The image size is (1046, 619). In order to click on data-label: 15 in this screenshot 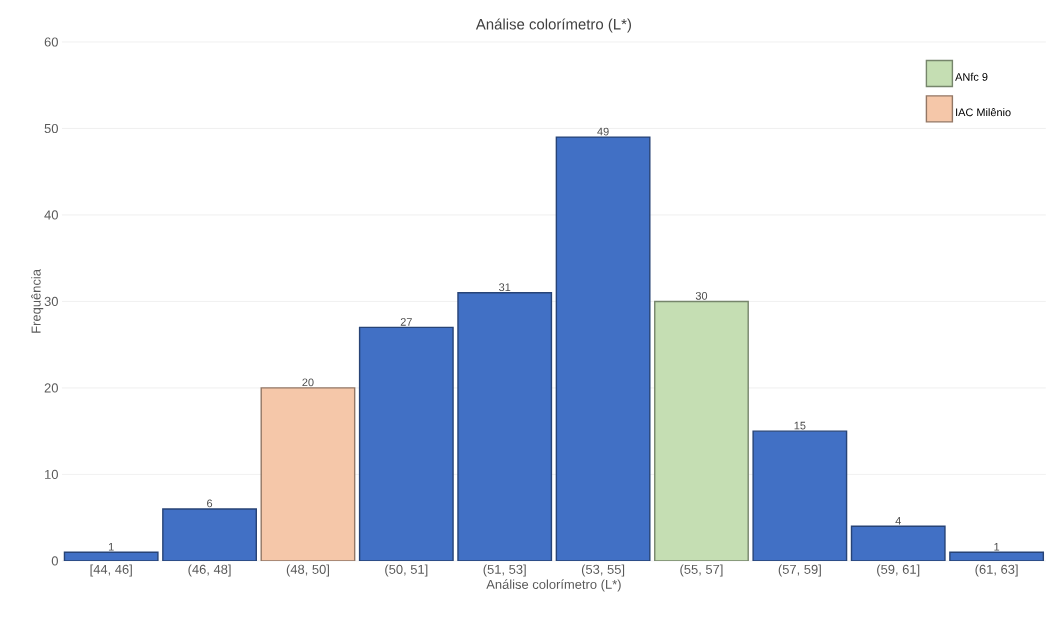, I will do `click(800, 425)`.